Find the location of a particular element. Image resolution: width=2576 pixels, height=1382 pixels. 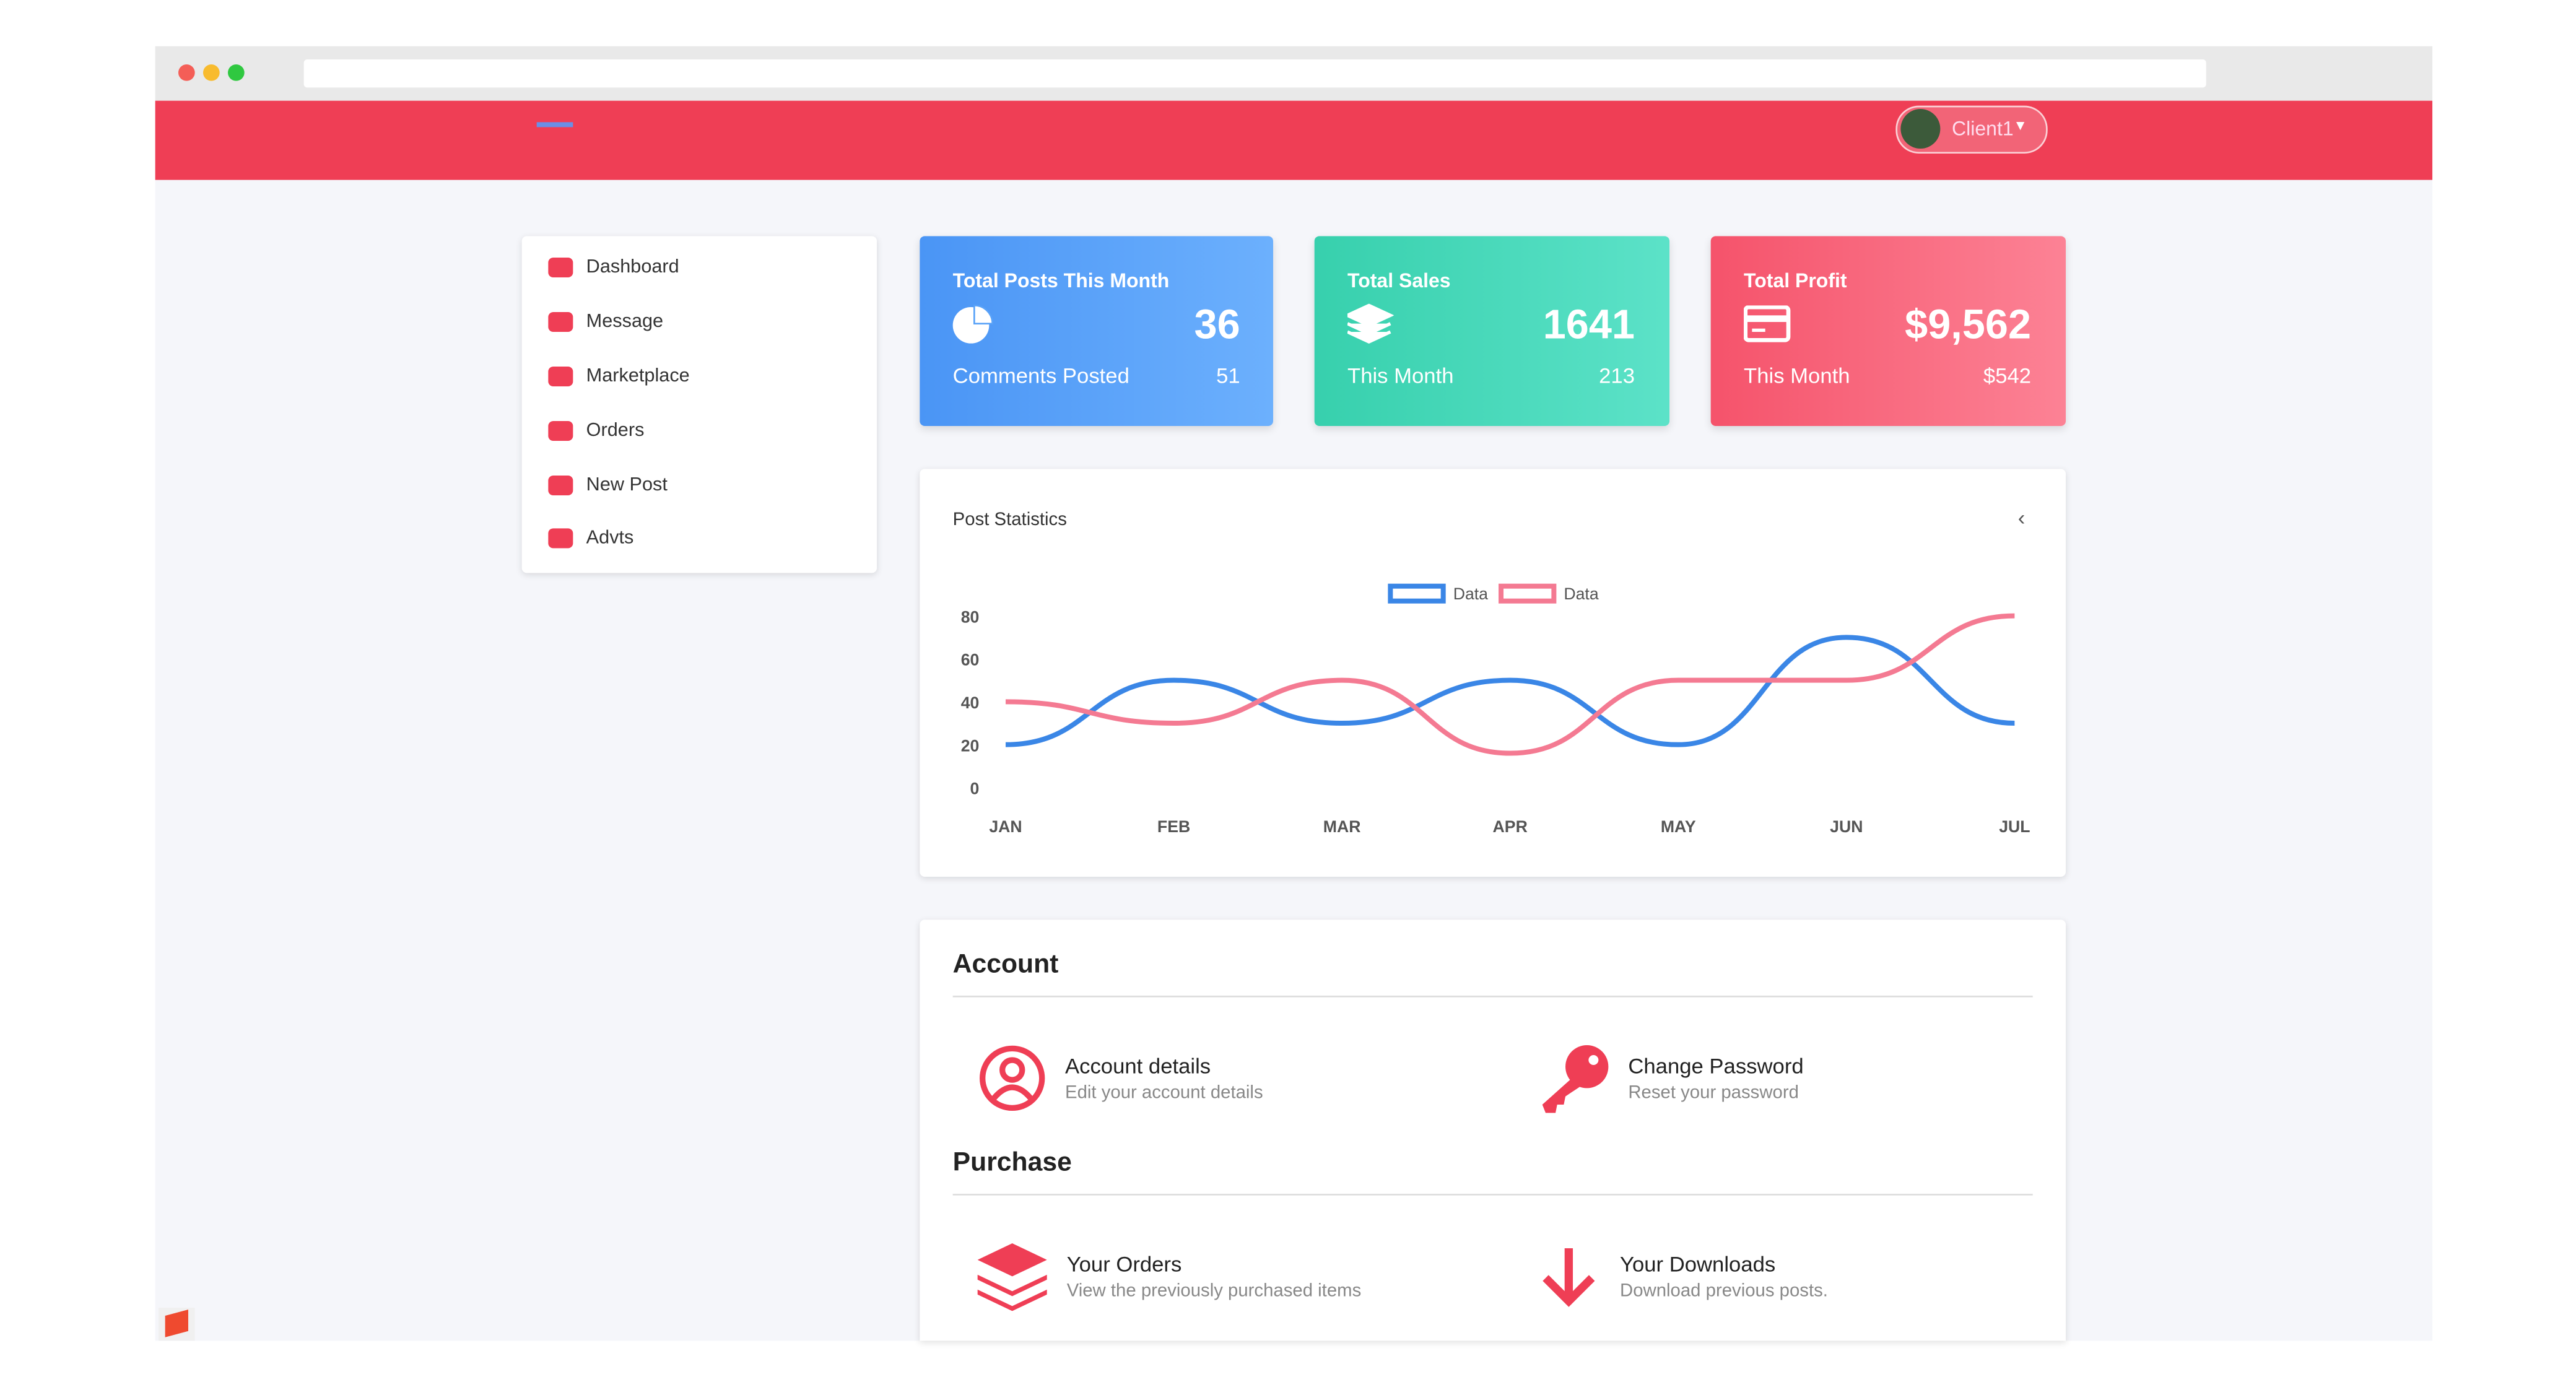

card-icon is located at coordinates (1767, 323).